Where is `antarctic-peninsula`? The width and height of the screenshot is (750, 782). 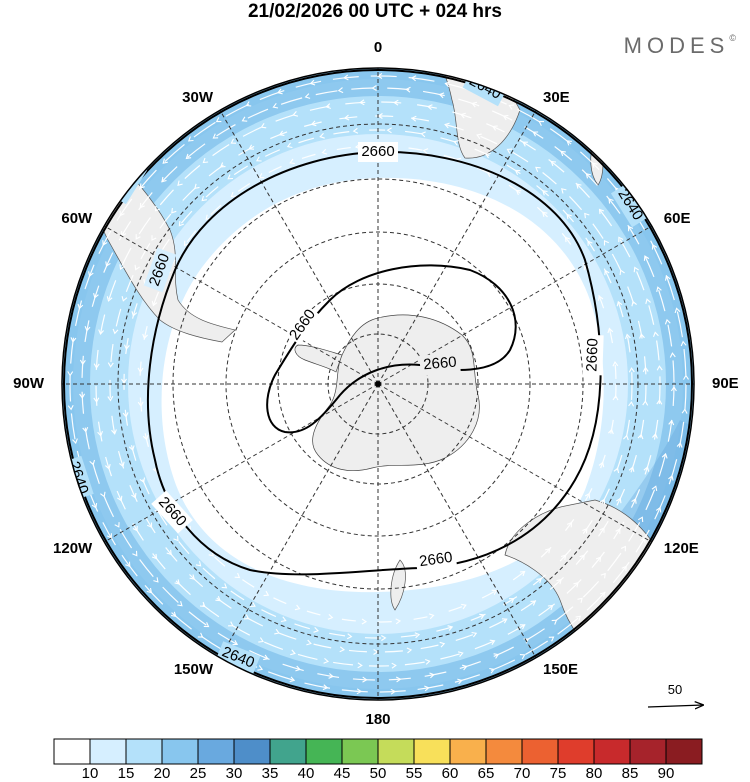
antarctic-peninsula is located at coordinates (318, 358).